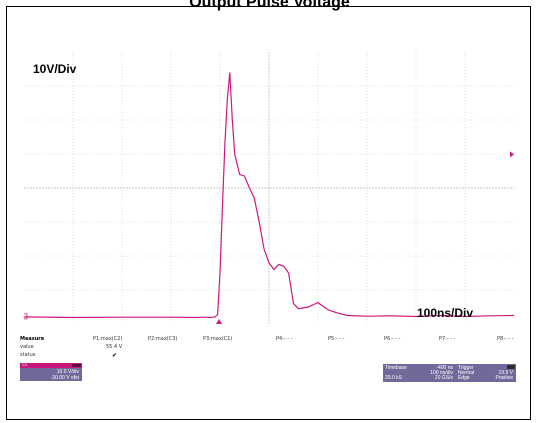 This screenshot has width=539, height=423. What do you see at coordinates (512, 154) in the screenshot?
I see `trigger-level-marker` at bounding box center [512, 154].